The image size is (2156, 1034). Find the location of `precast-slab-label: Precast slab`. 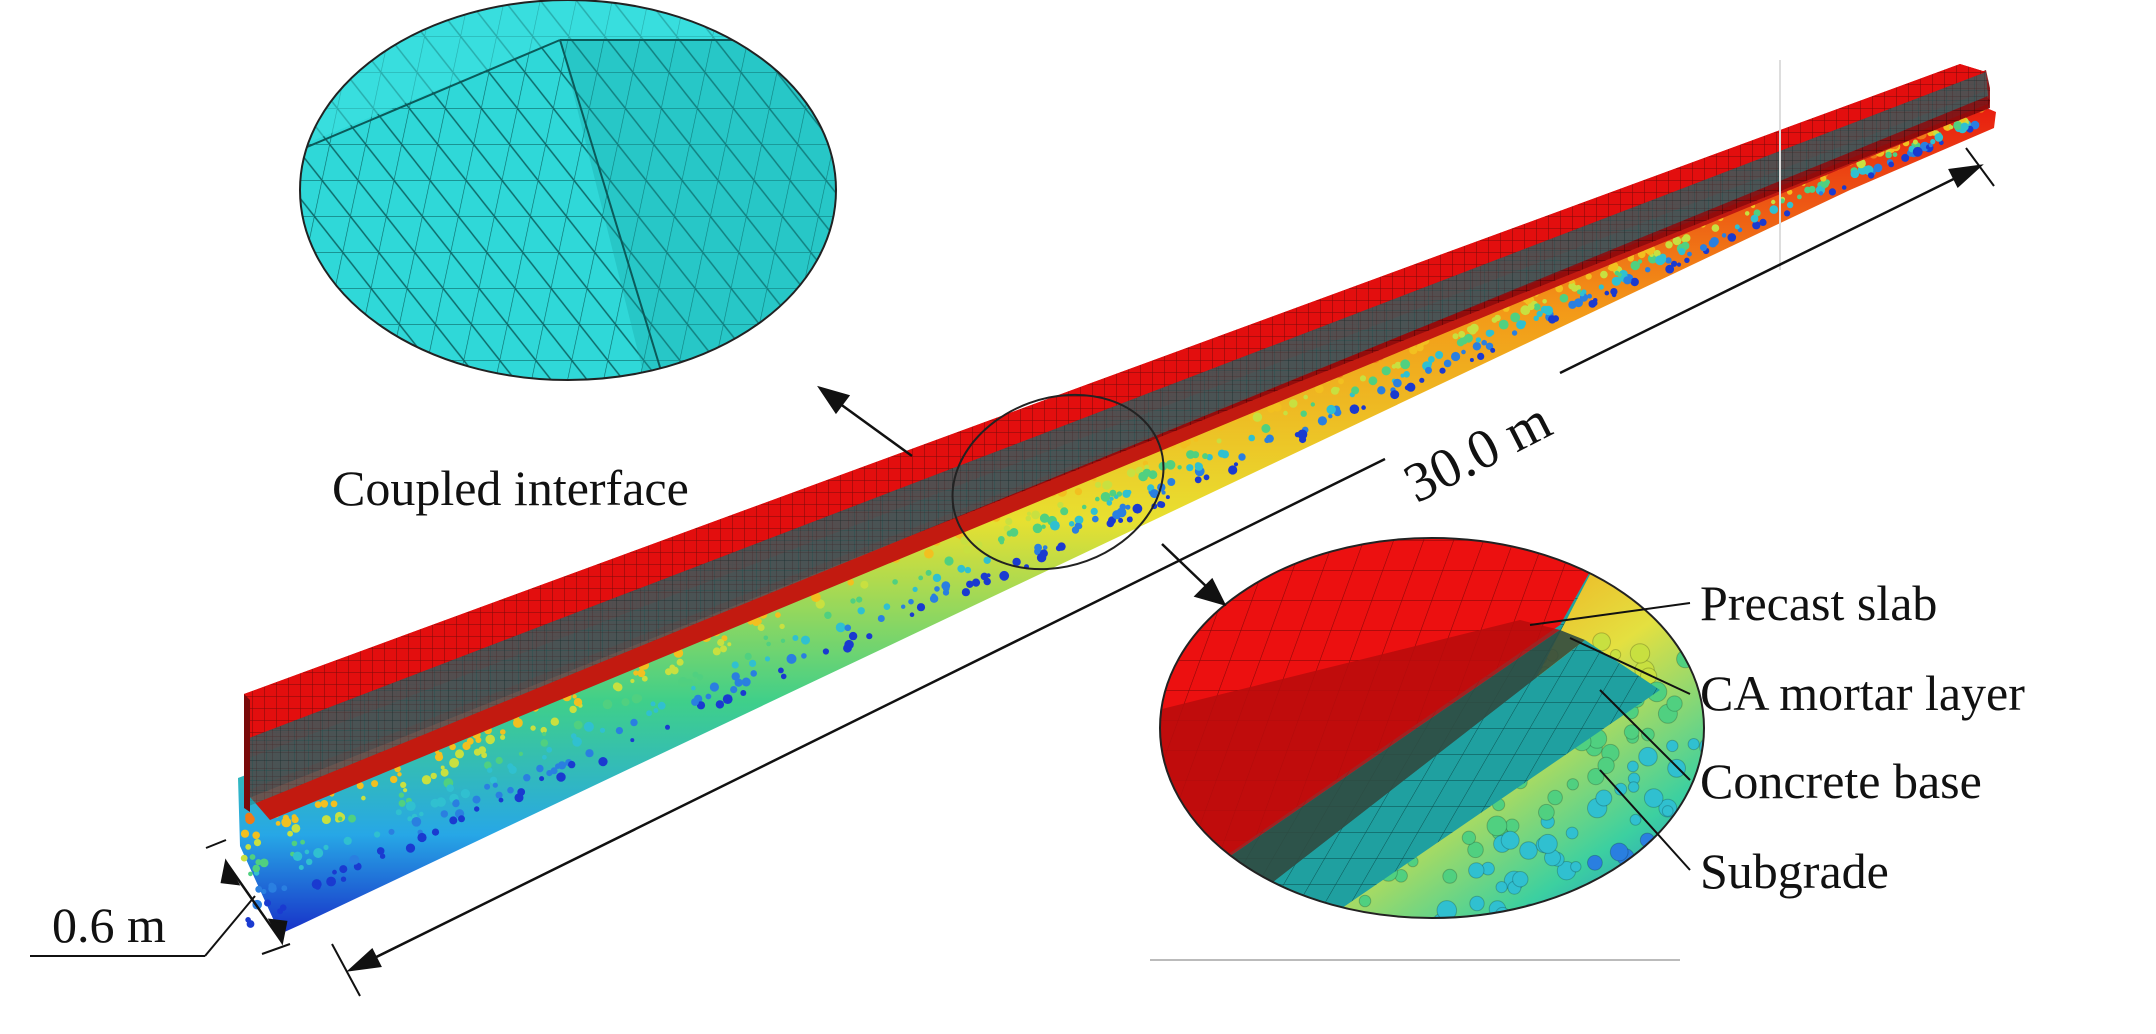

precast-slab-label: Precast slab is located at coordinates (1818, 603).